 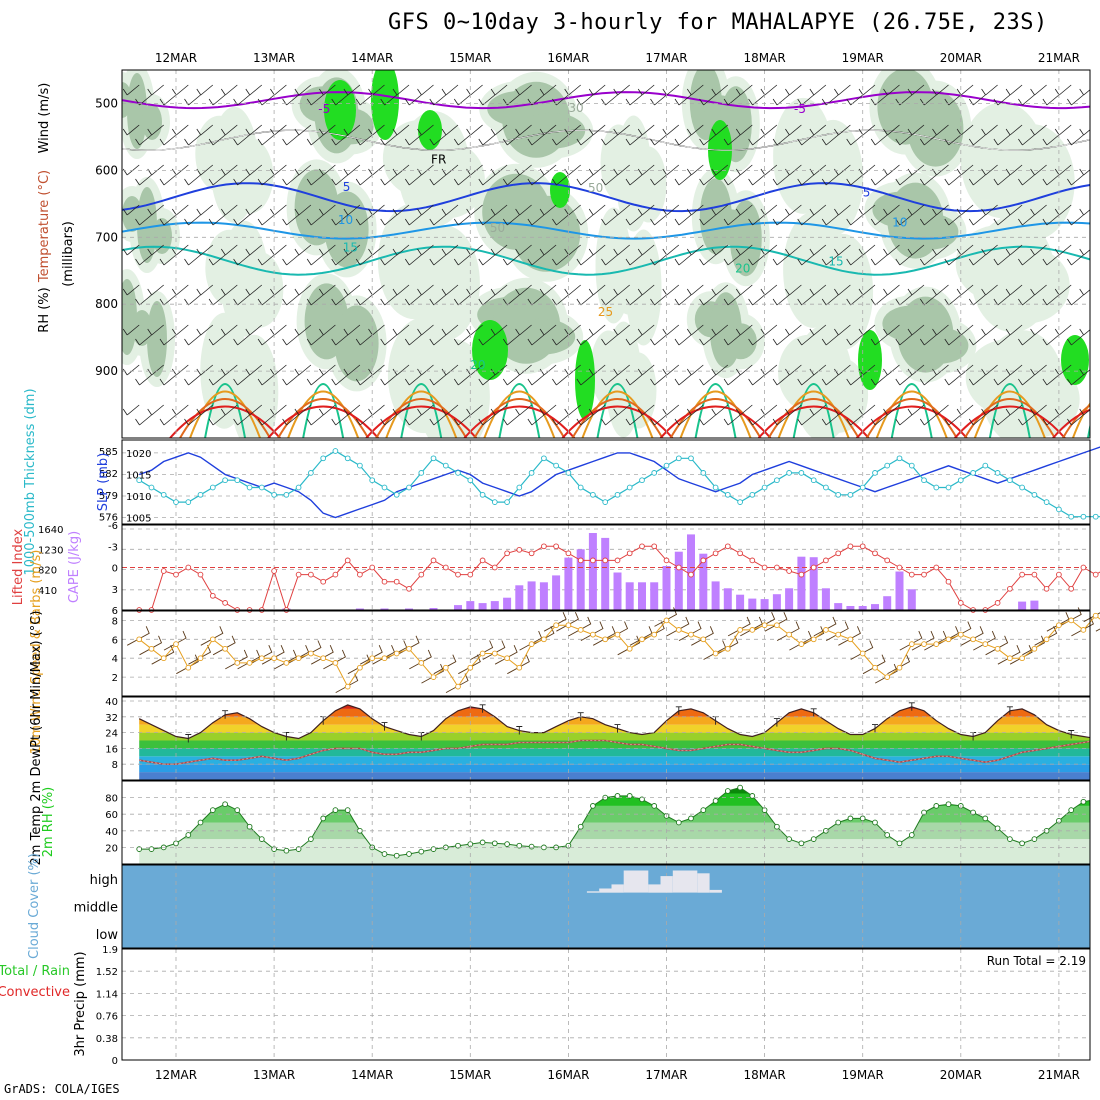 I want to click on cloud-high-block, so click(x=654, y=888).